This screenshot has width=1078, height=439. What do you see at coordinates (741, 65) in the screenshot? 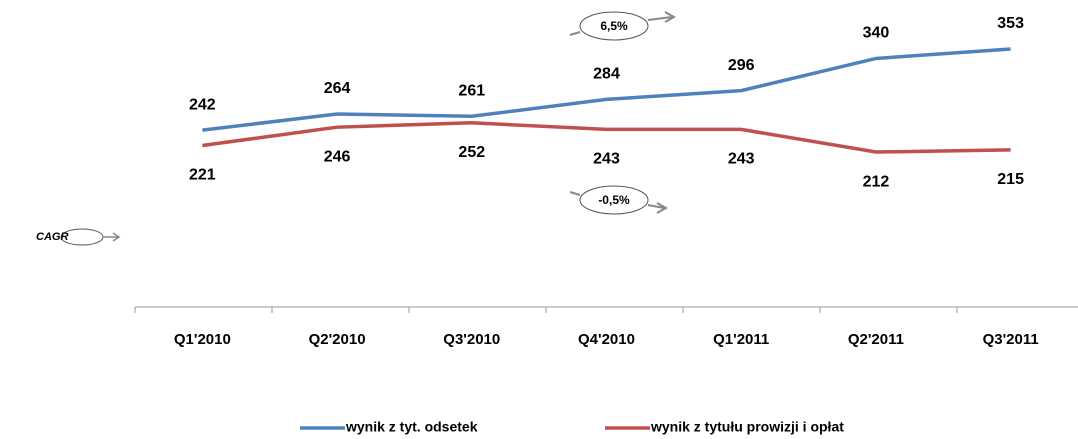
I see `data-label: 296` at bounding box center [741, 65].